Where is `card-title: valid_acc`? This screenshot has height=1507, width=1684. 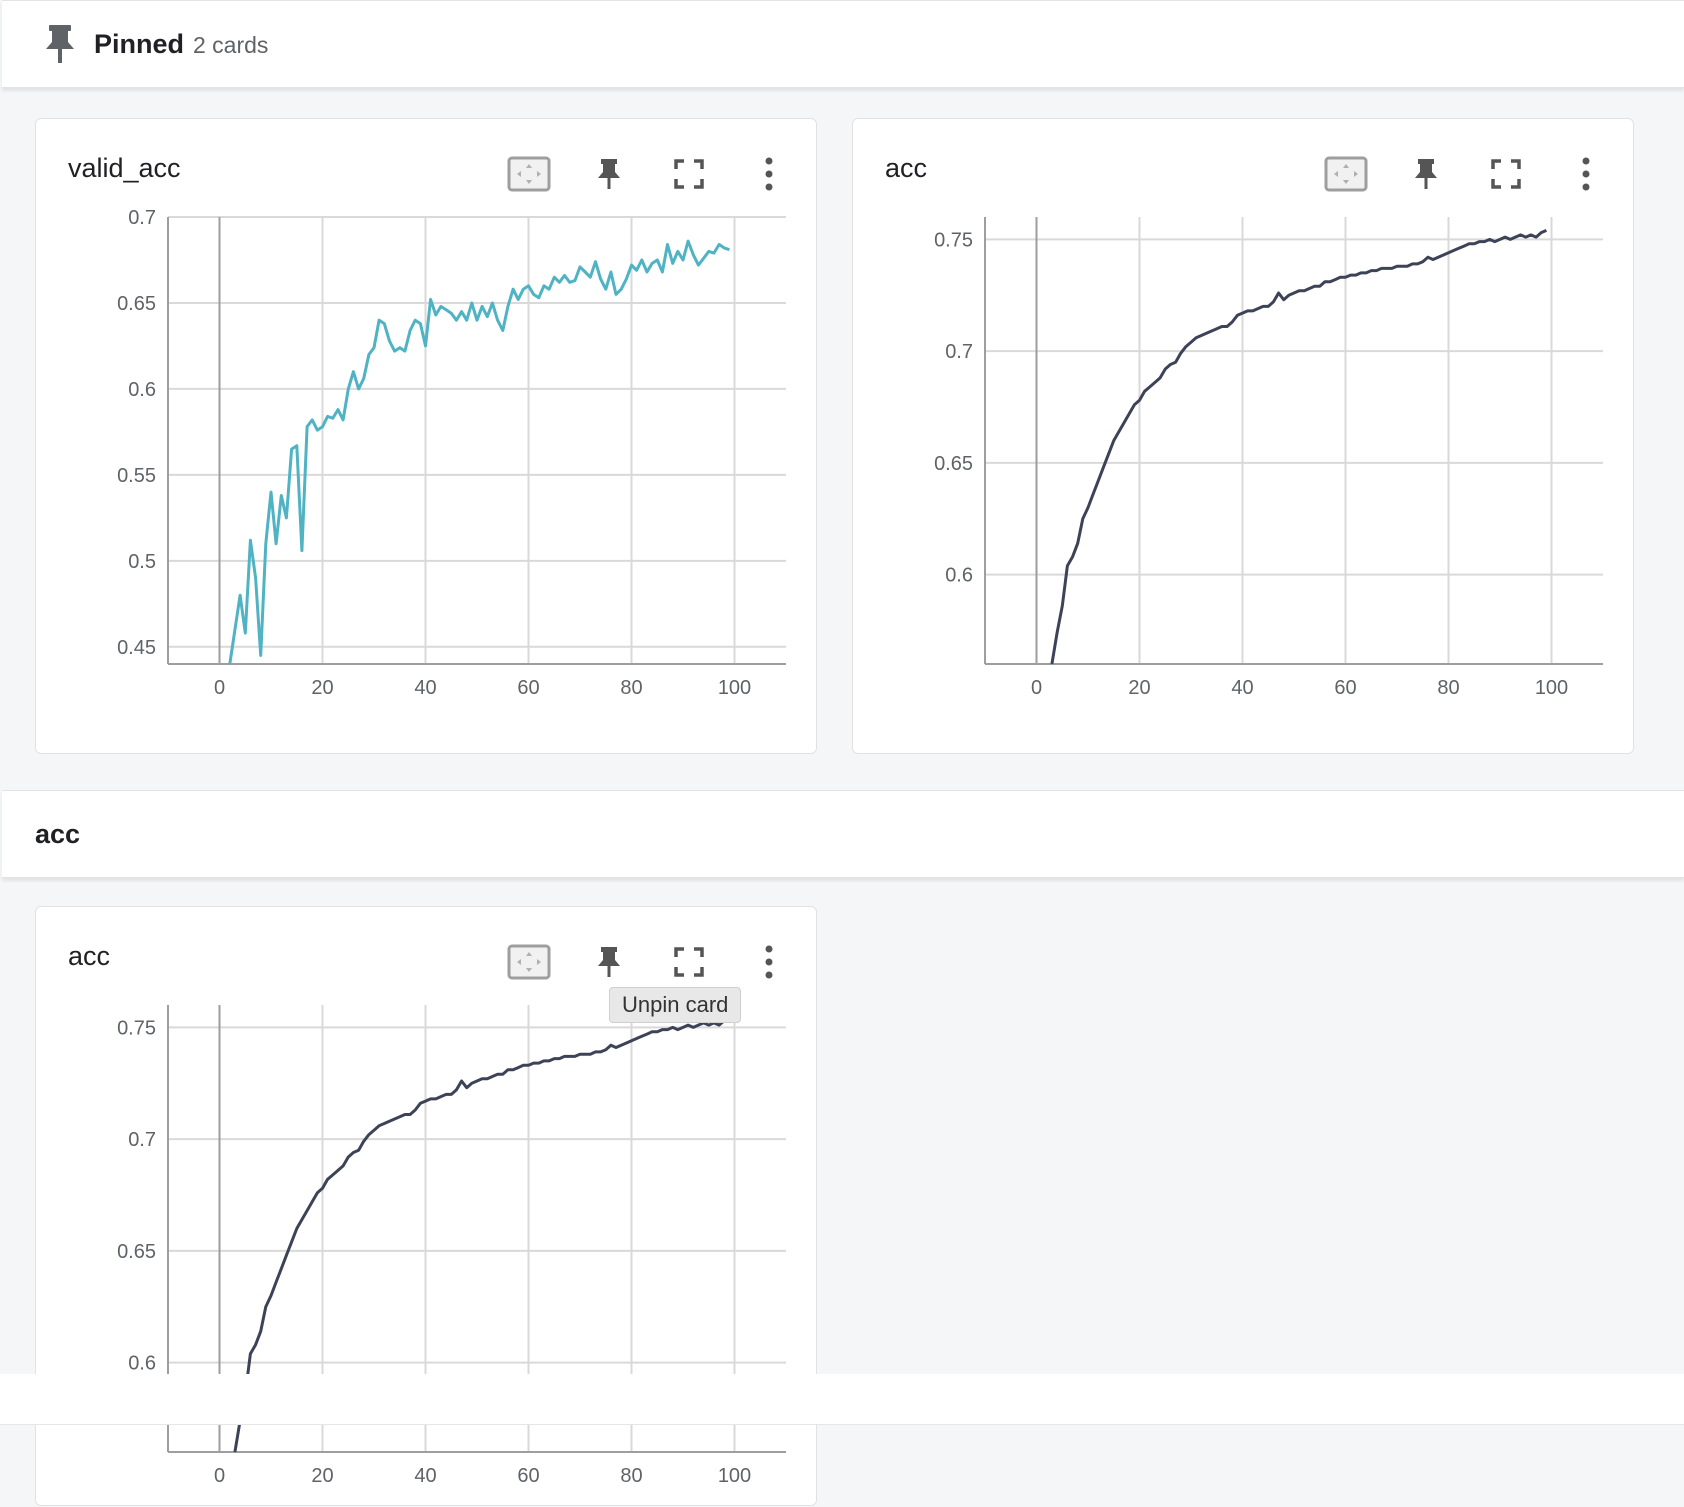 card-title: valid_acc is located at coordinates (124, 168).